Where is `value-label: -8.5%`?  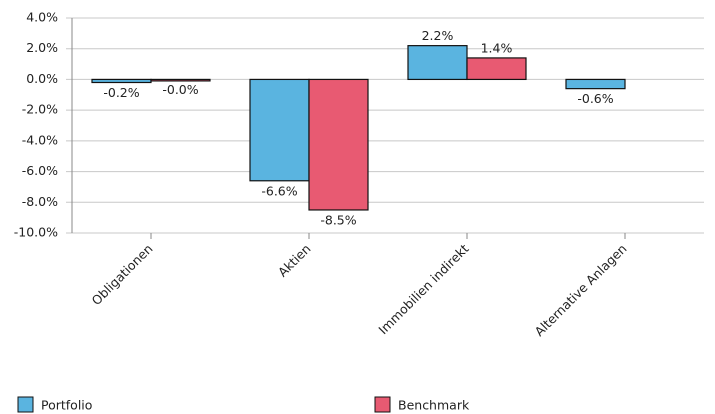 value-label: -8.5% is located at coordinates (338, 219).